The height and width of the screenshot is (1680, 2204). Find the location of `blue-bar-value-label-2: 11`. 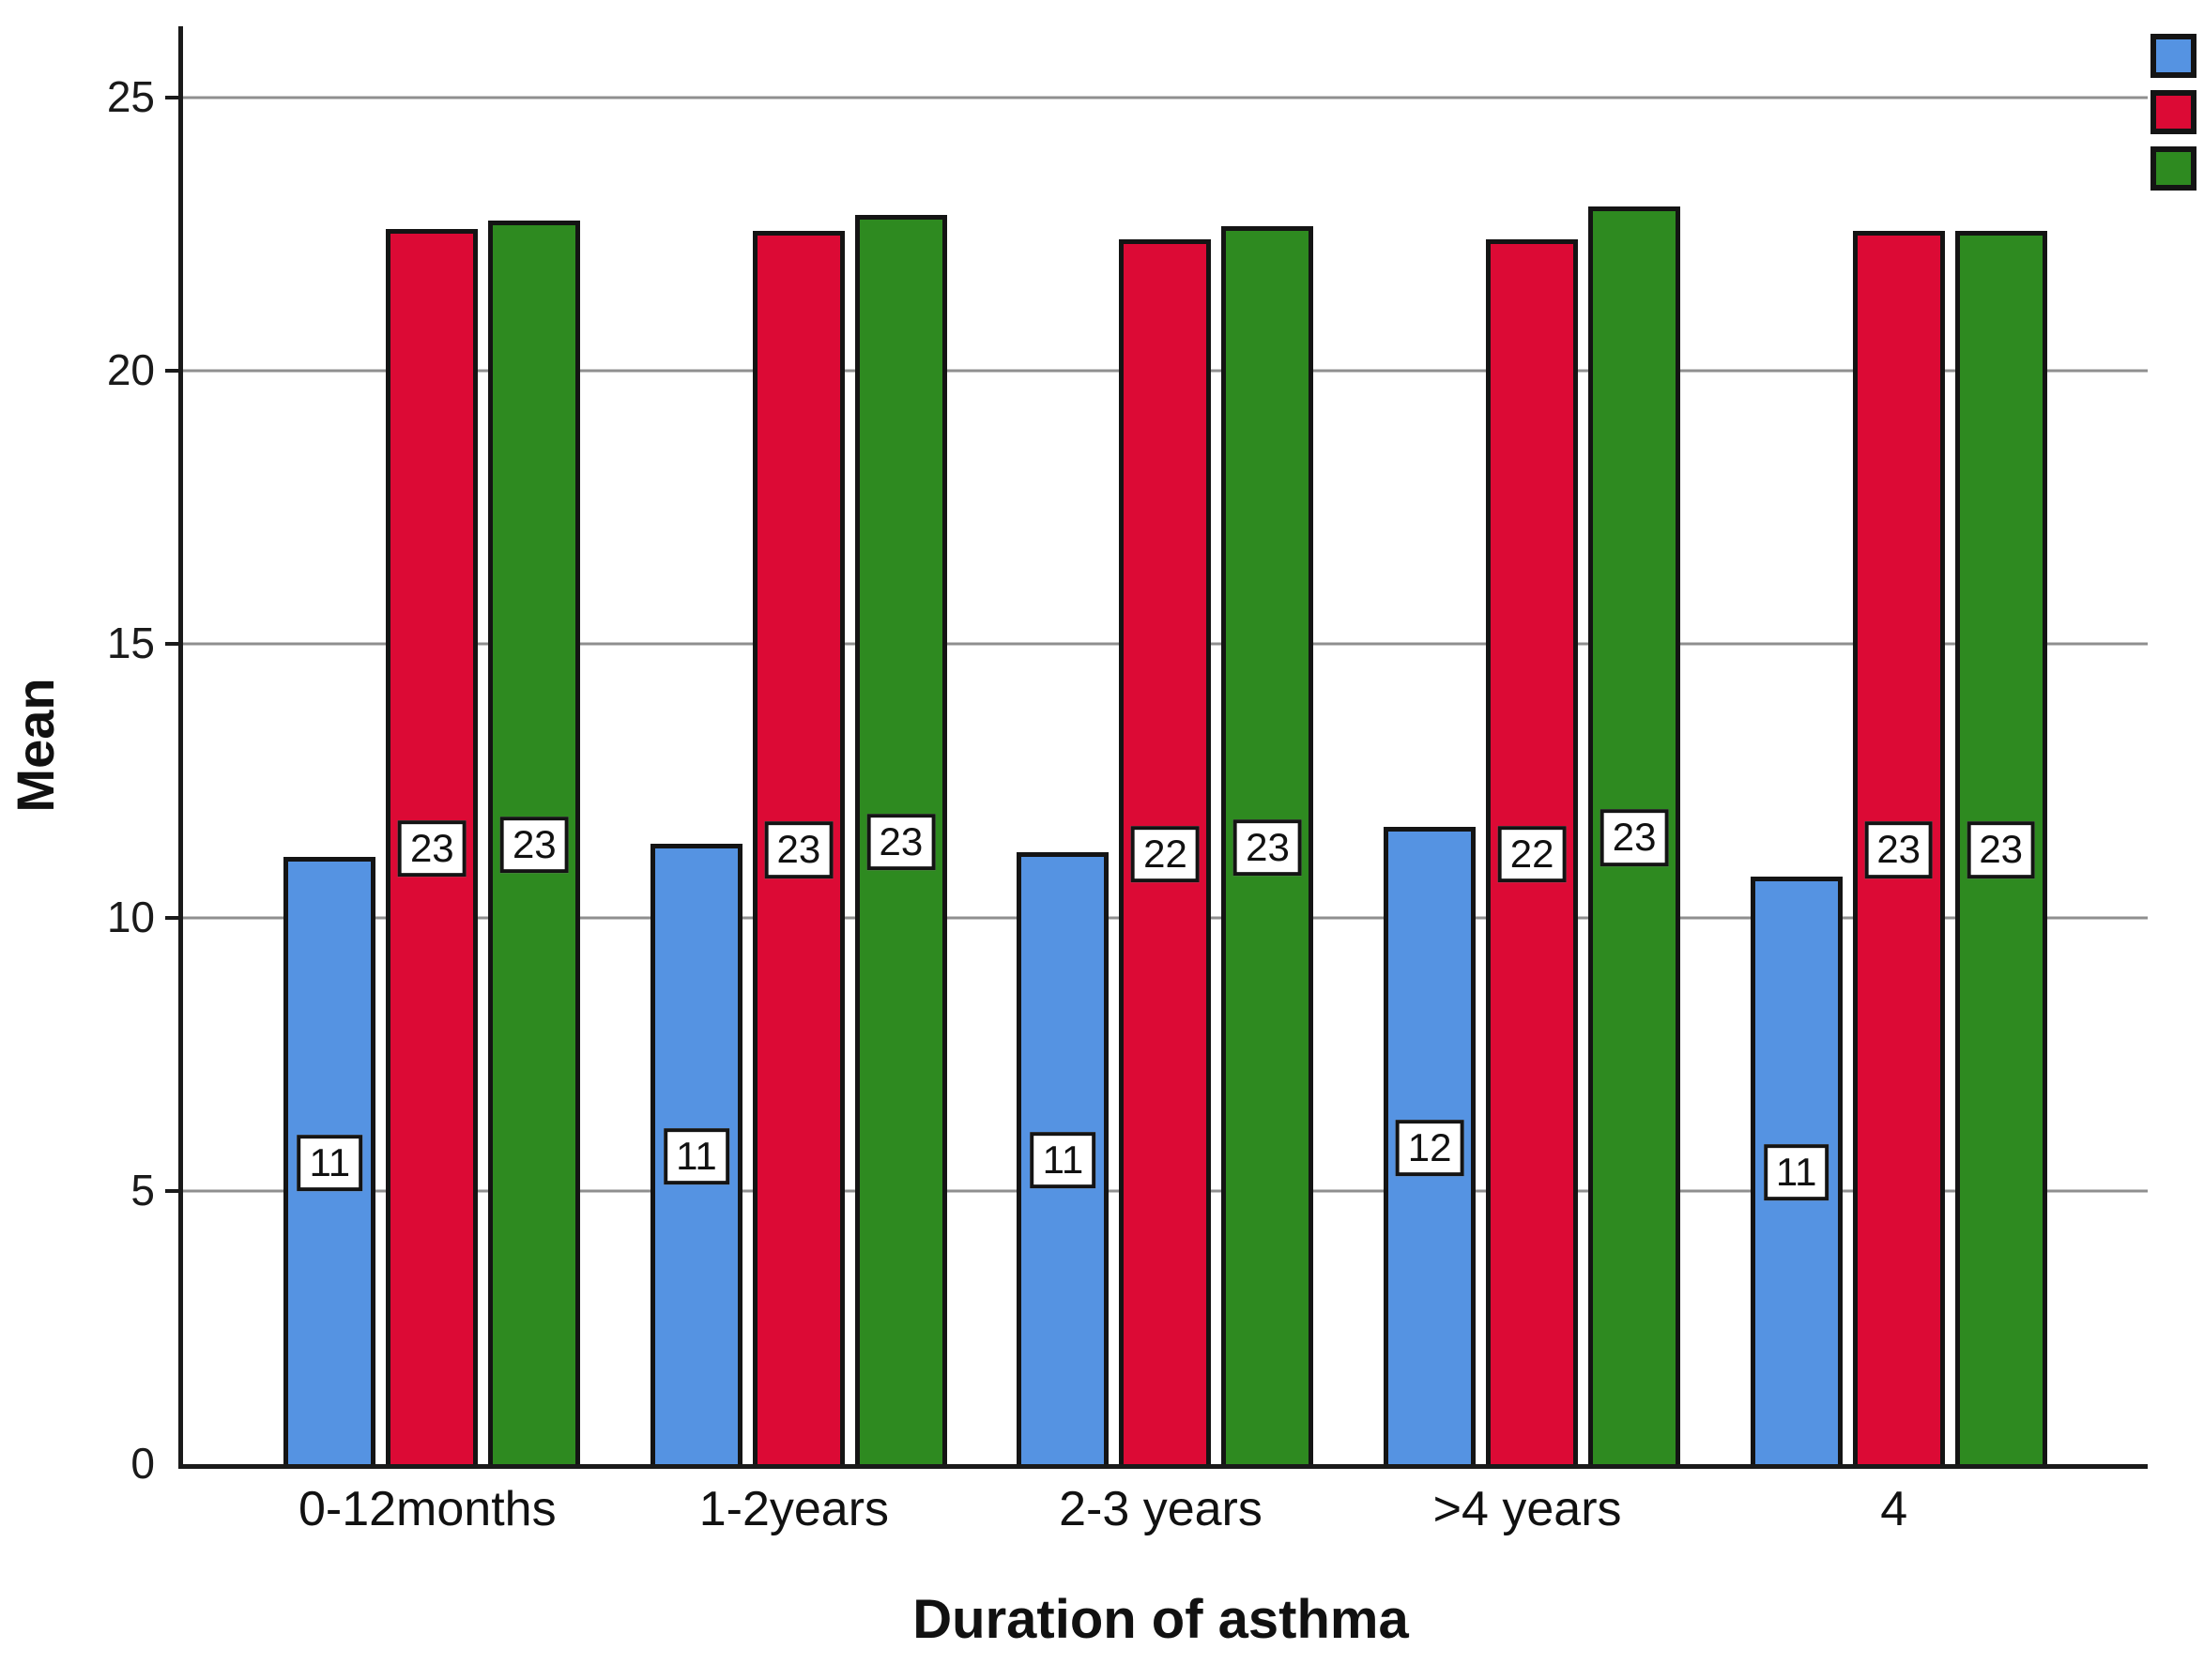

blue-bar-value-label-2: 11 is located at coordinates (696, 1156).